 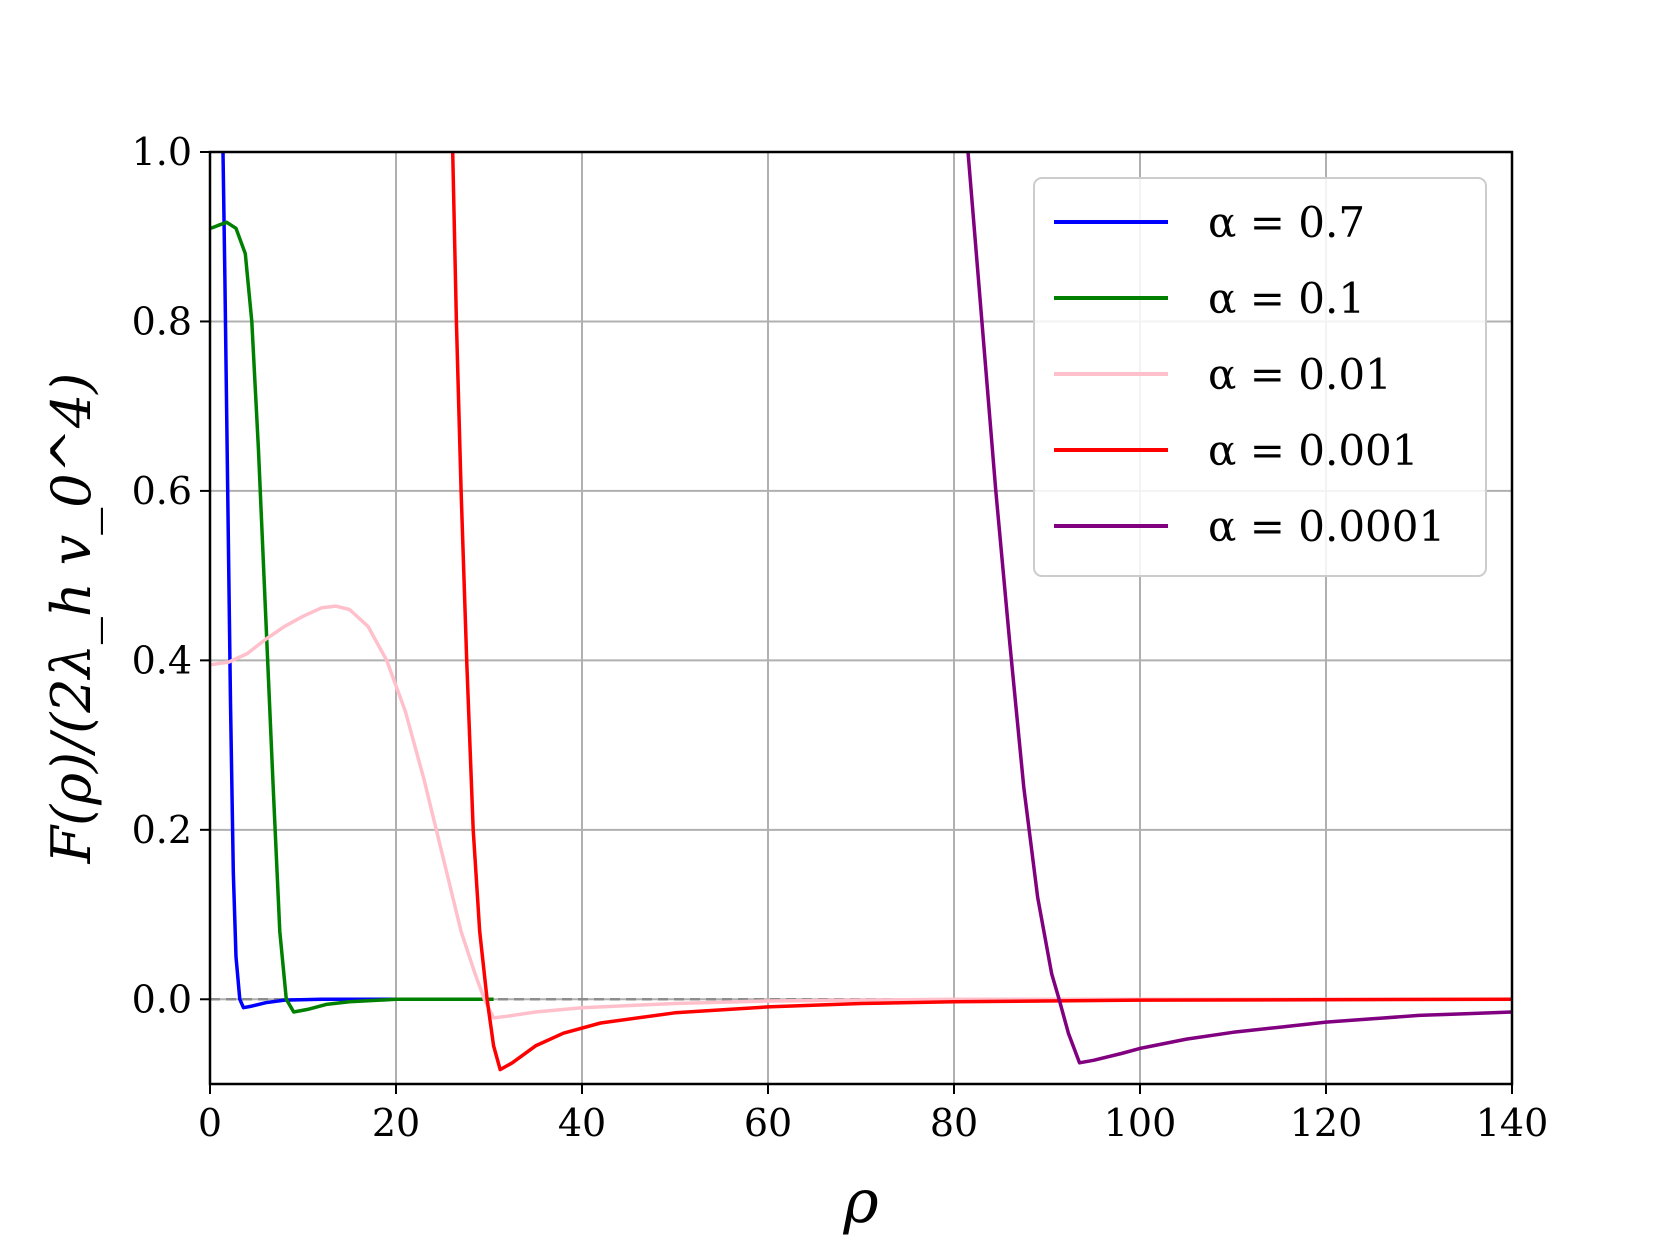 What do you see at coordinates (1286, 222) in the screenshot?
I see `legend-label: α = 0.7` at bounding box center [1286, 222].